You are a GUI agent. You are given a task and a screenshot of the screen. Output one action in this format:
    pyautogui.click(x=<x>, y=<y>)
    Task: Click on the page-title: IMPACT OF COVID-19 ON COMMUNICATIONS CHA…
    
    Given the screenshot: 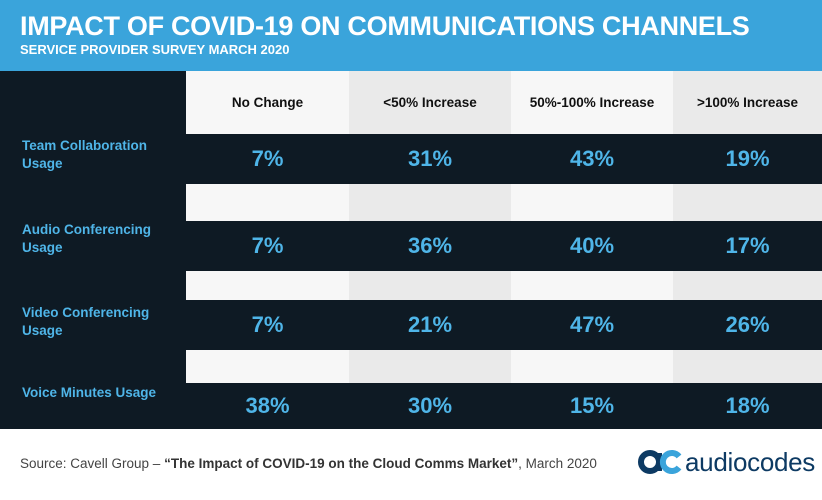 What is the action you would take?
    pyautogui.click(x=385, y=26)
    